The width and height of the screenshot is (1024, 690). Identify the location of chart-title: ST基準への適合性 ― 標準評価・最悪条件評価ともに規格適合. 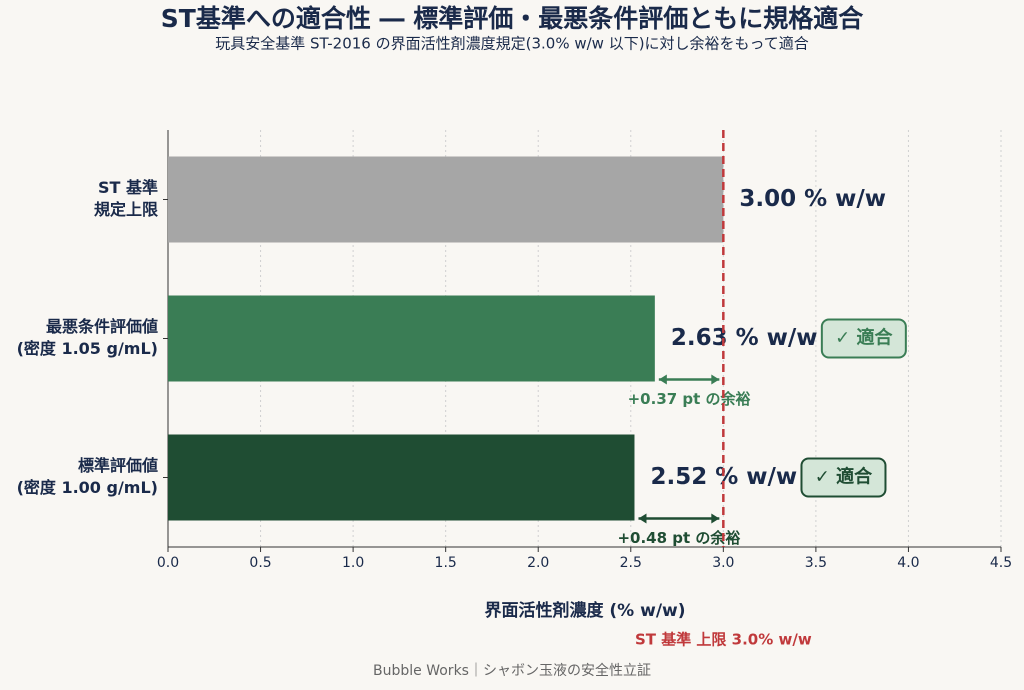
(512, 18).